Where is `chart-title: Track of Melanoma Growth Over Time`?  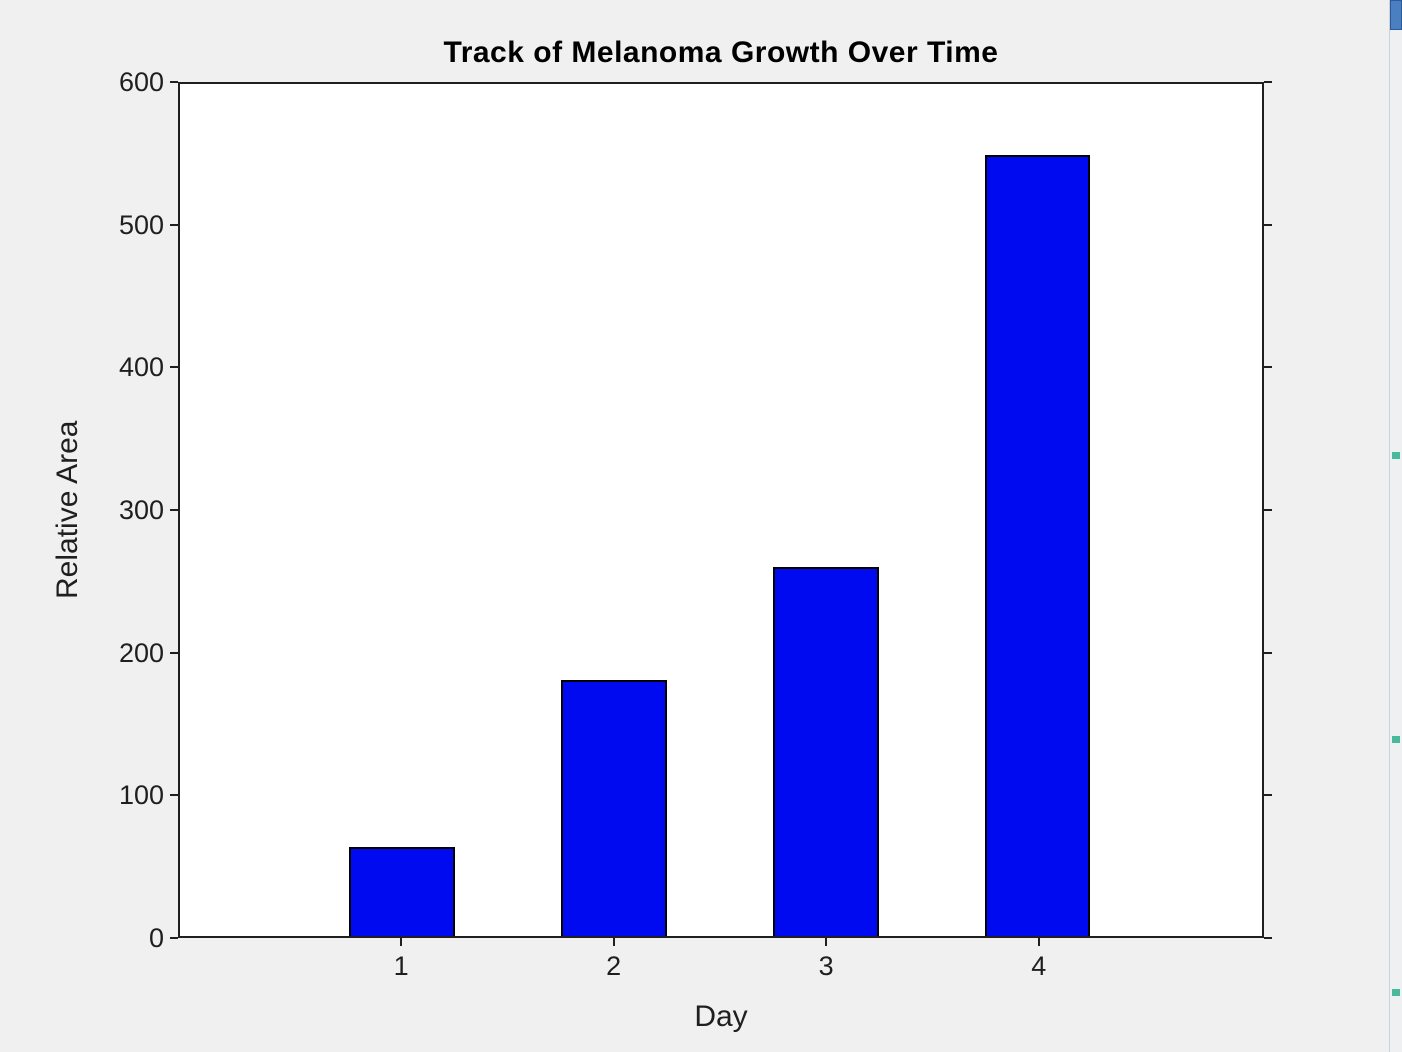
chart-title: Track of Melanoma Growth Over Time is located at coordinates (721, 52).